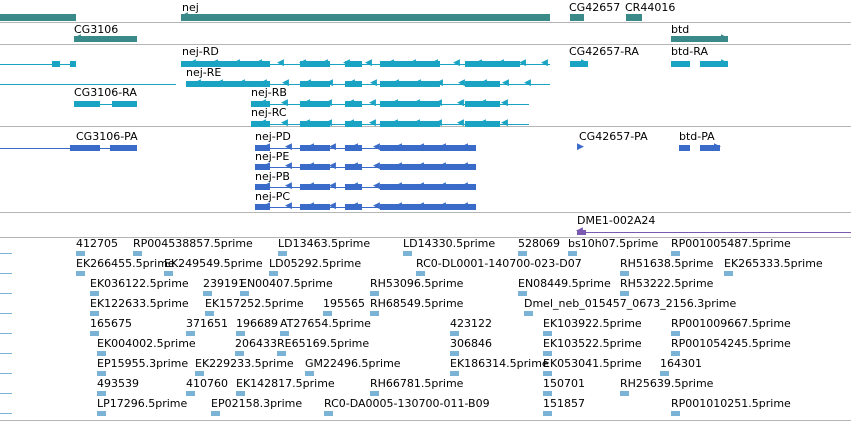  I want to click on gene-bar-cg3106, so click(105, 39).